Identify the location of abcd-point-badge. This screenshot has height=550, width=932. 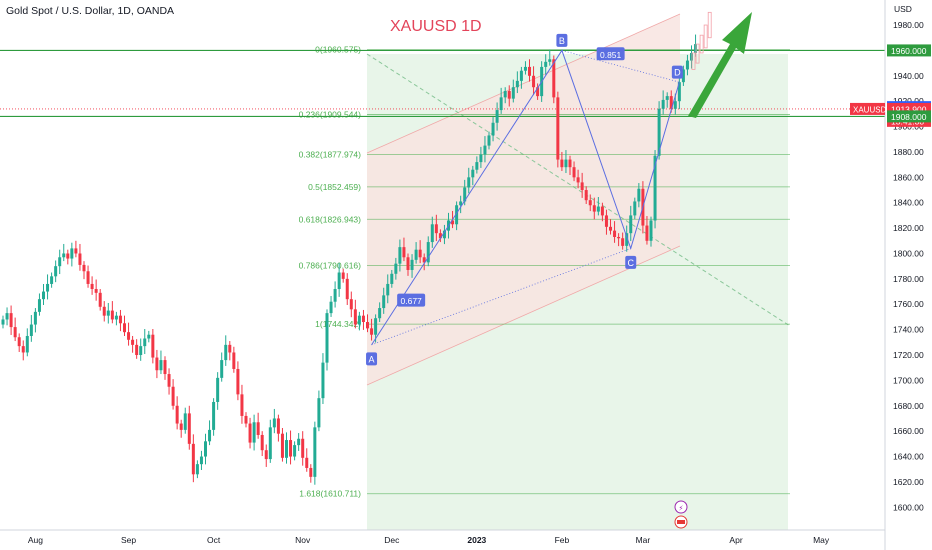
(677, 72).